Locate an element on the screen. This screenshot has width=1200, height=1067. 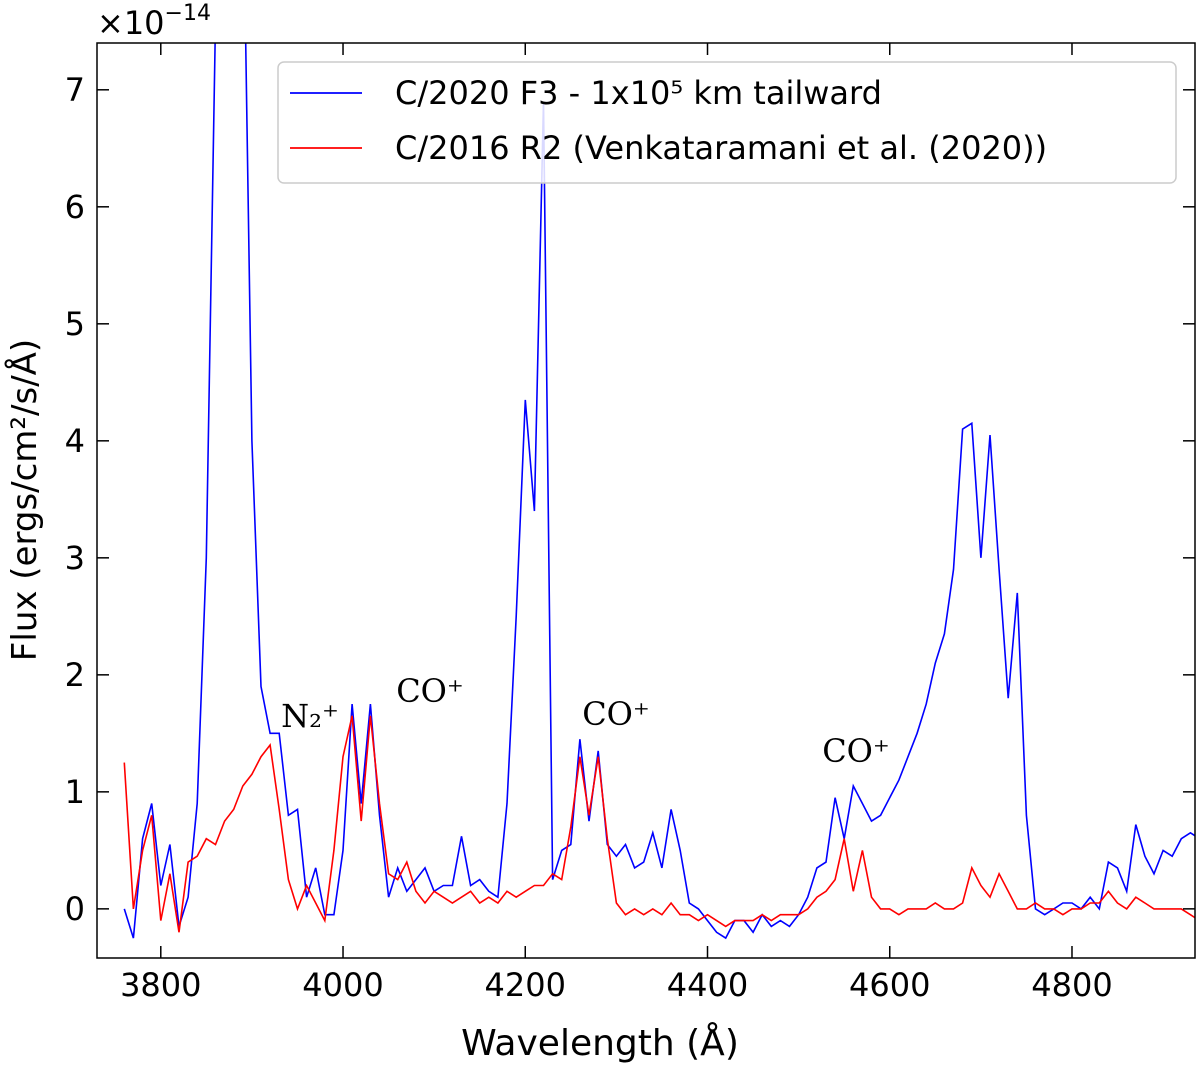
annotation: N₂⁺ is located at coordinates (310, 716).